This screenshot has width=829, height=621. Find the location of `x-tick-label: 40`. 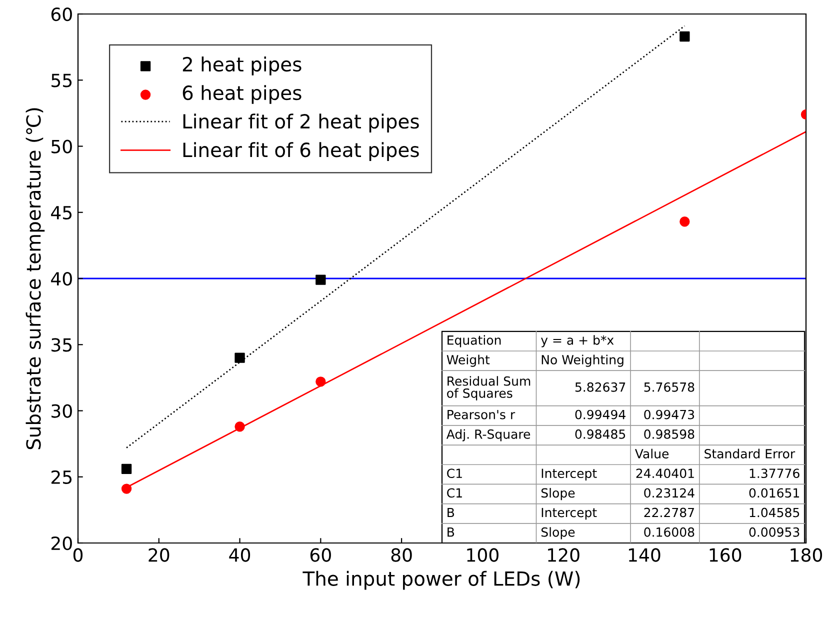

x-tick-label: 40 is located at coordinates (239, 555).